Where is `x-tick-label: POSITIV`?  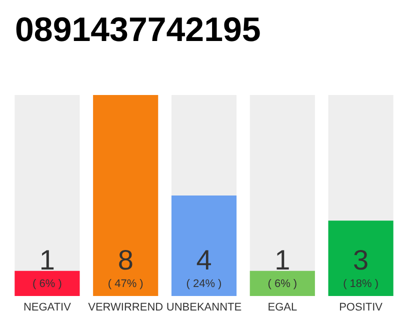
x-tick-label: POSITIV is located at coordinates (361, 308).